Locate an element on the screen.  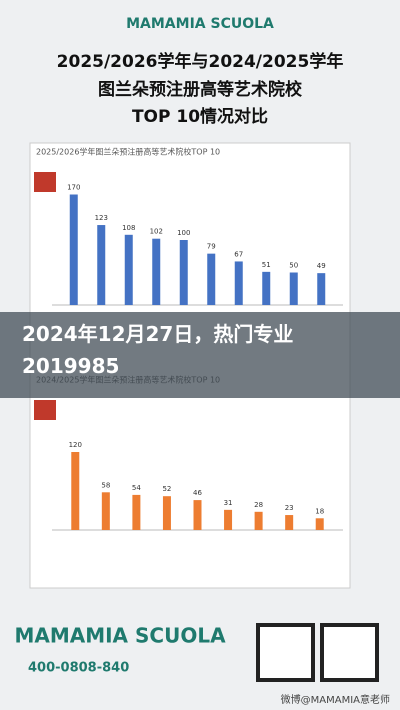
value-label: 102 is located at coordinates (156, 232).